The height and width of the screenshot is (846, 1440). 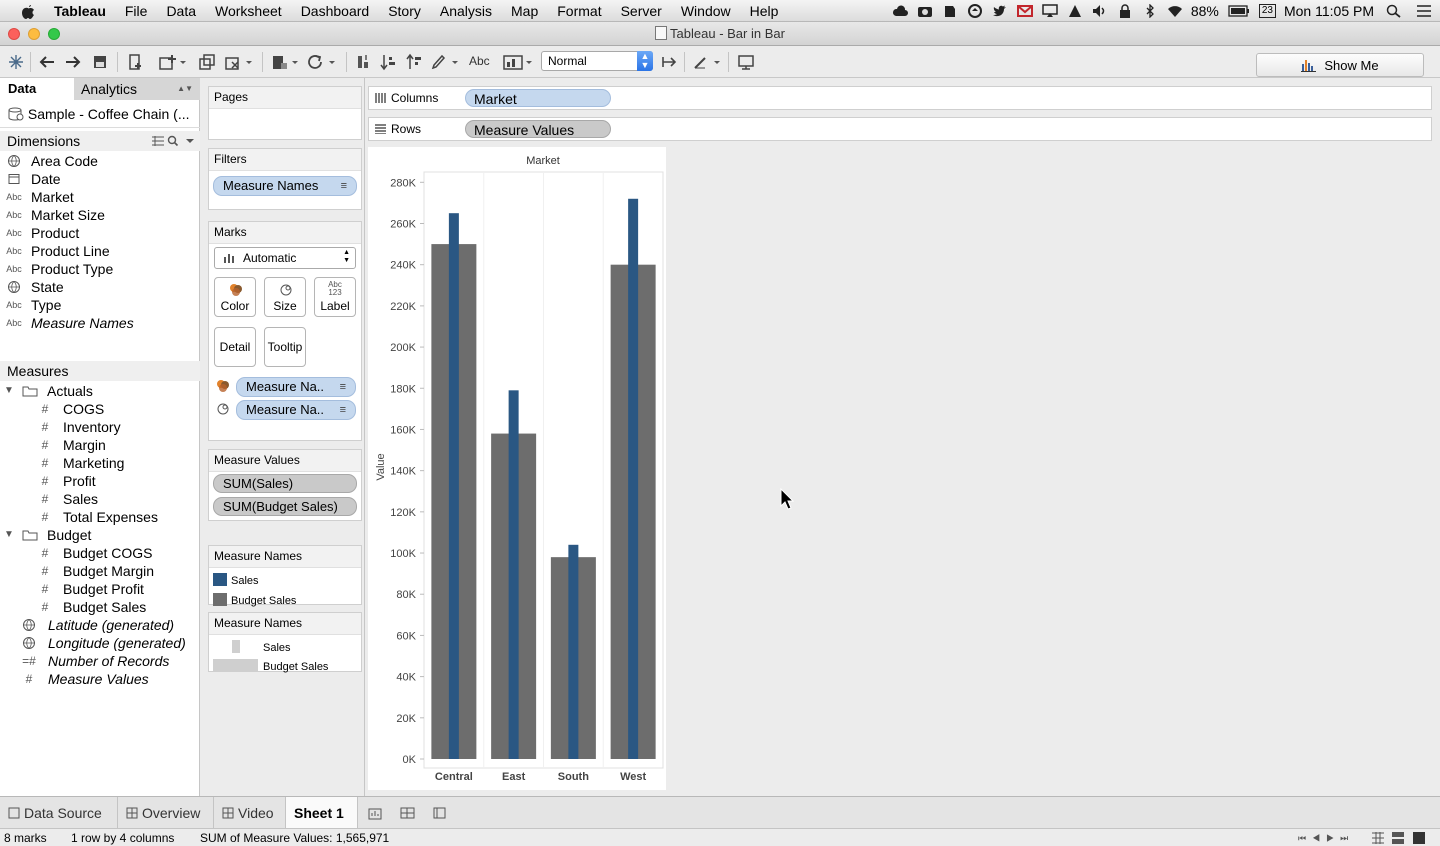 I want to click on view-size-select: Normal ▲ ▼, so click(x=597, y=61).